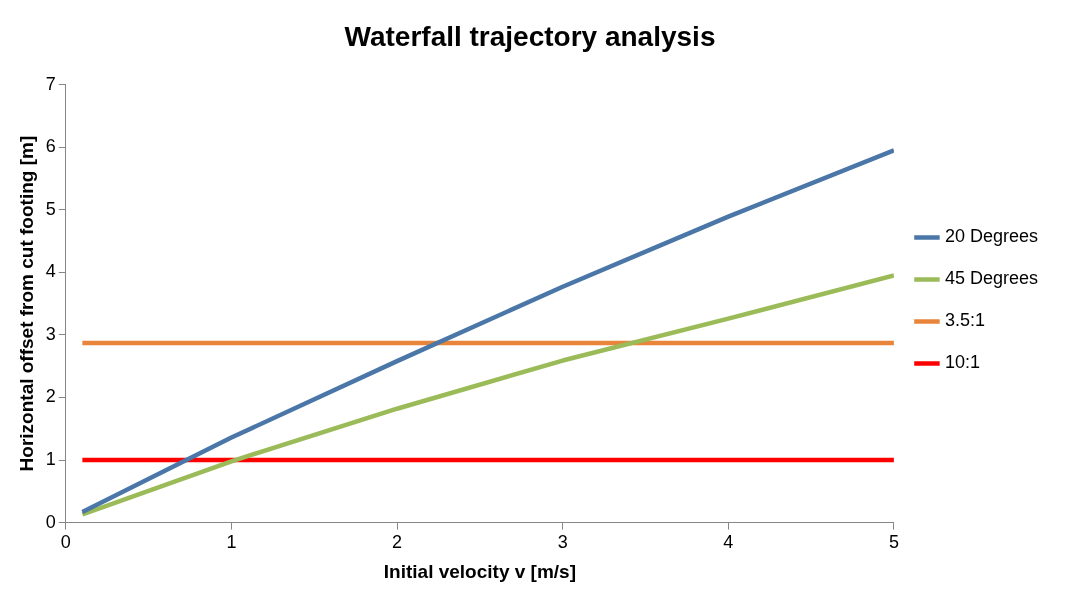 This screenshot has height=601, width=1078. I want to click on chart-title: Waterfall trajectory analysis, so click(530, 36).